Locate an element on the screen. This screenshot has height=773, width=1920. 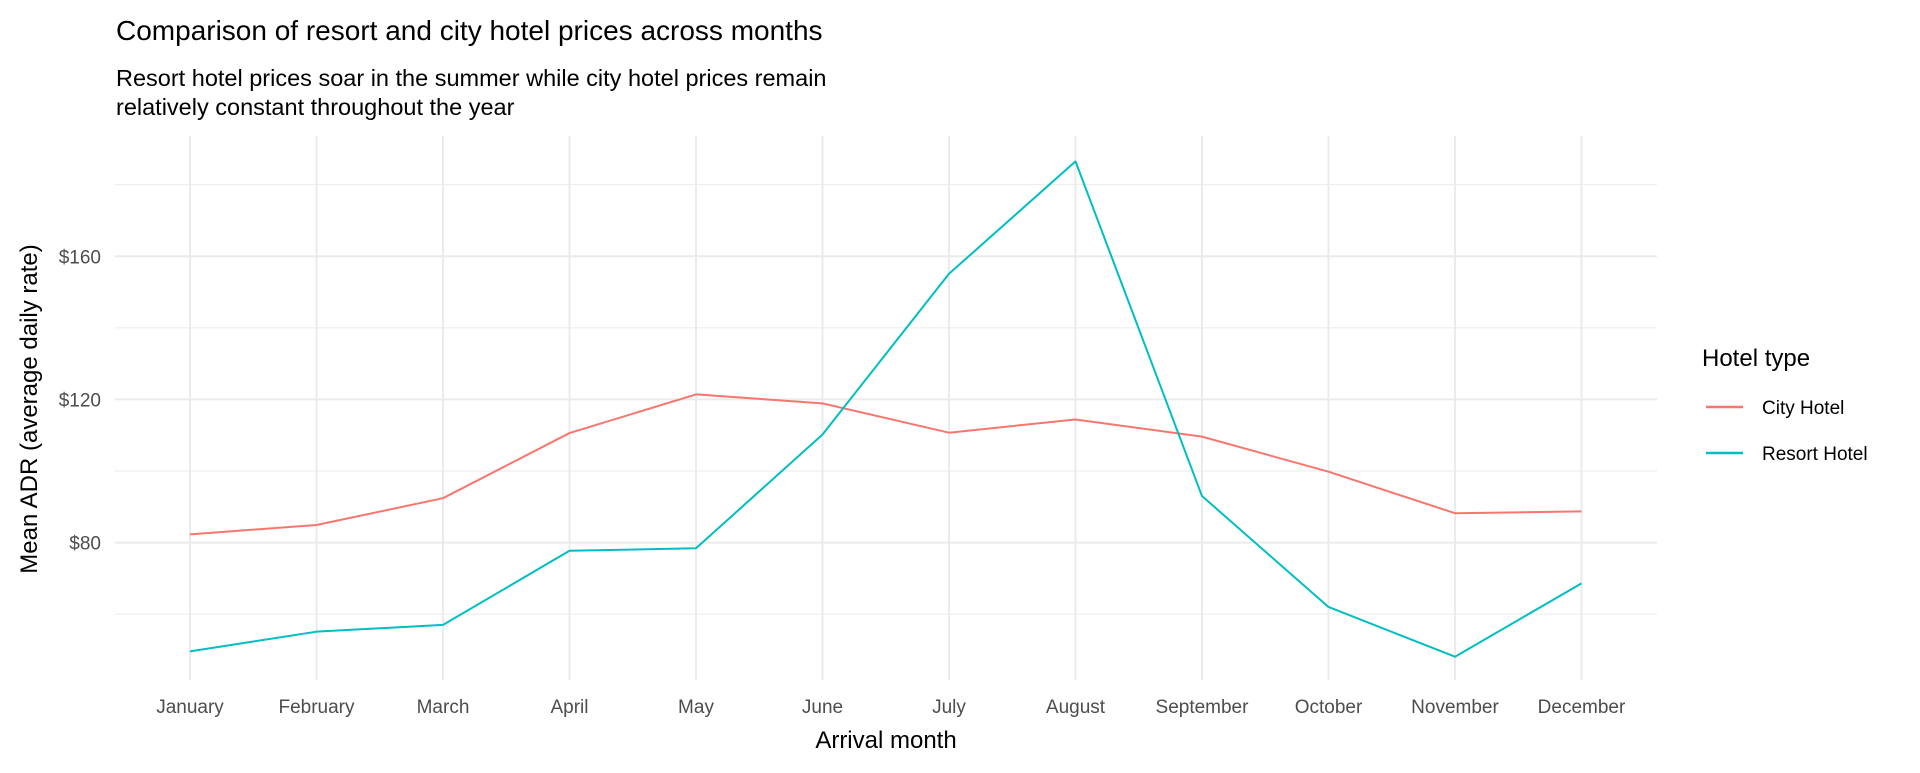
x-tick-label: October is located at coordinates (1329, 707).